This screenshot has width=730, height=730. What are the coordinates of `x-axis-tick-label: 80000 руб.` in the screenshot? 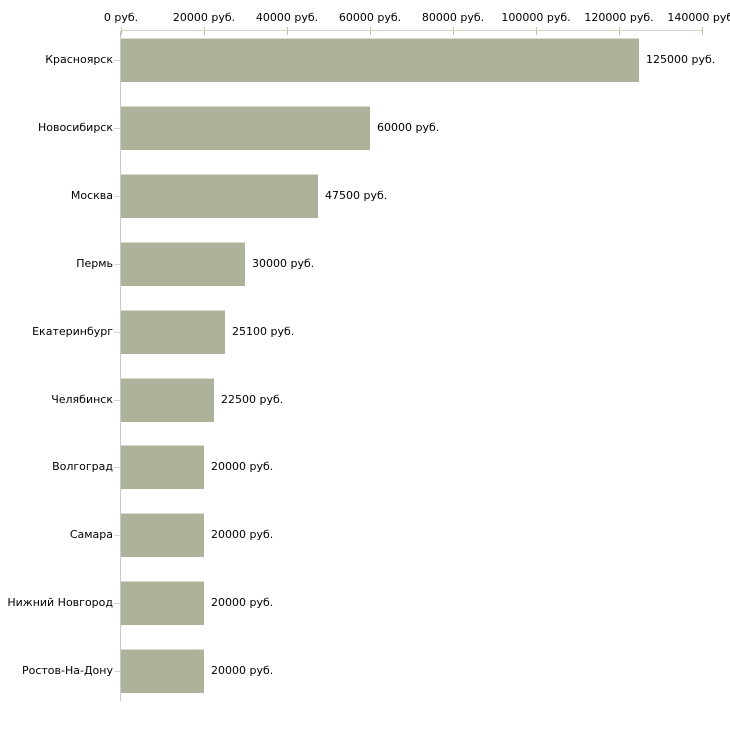 It's located at (453, 17).